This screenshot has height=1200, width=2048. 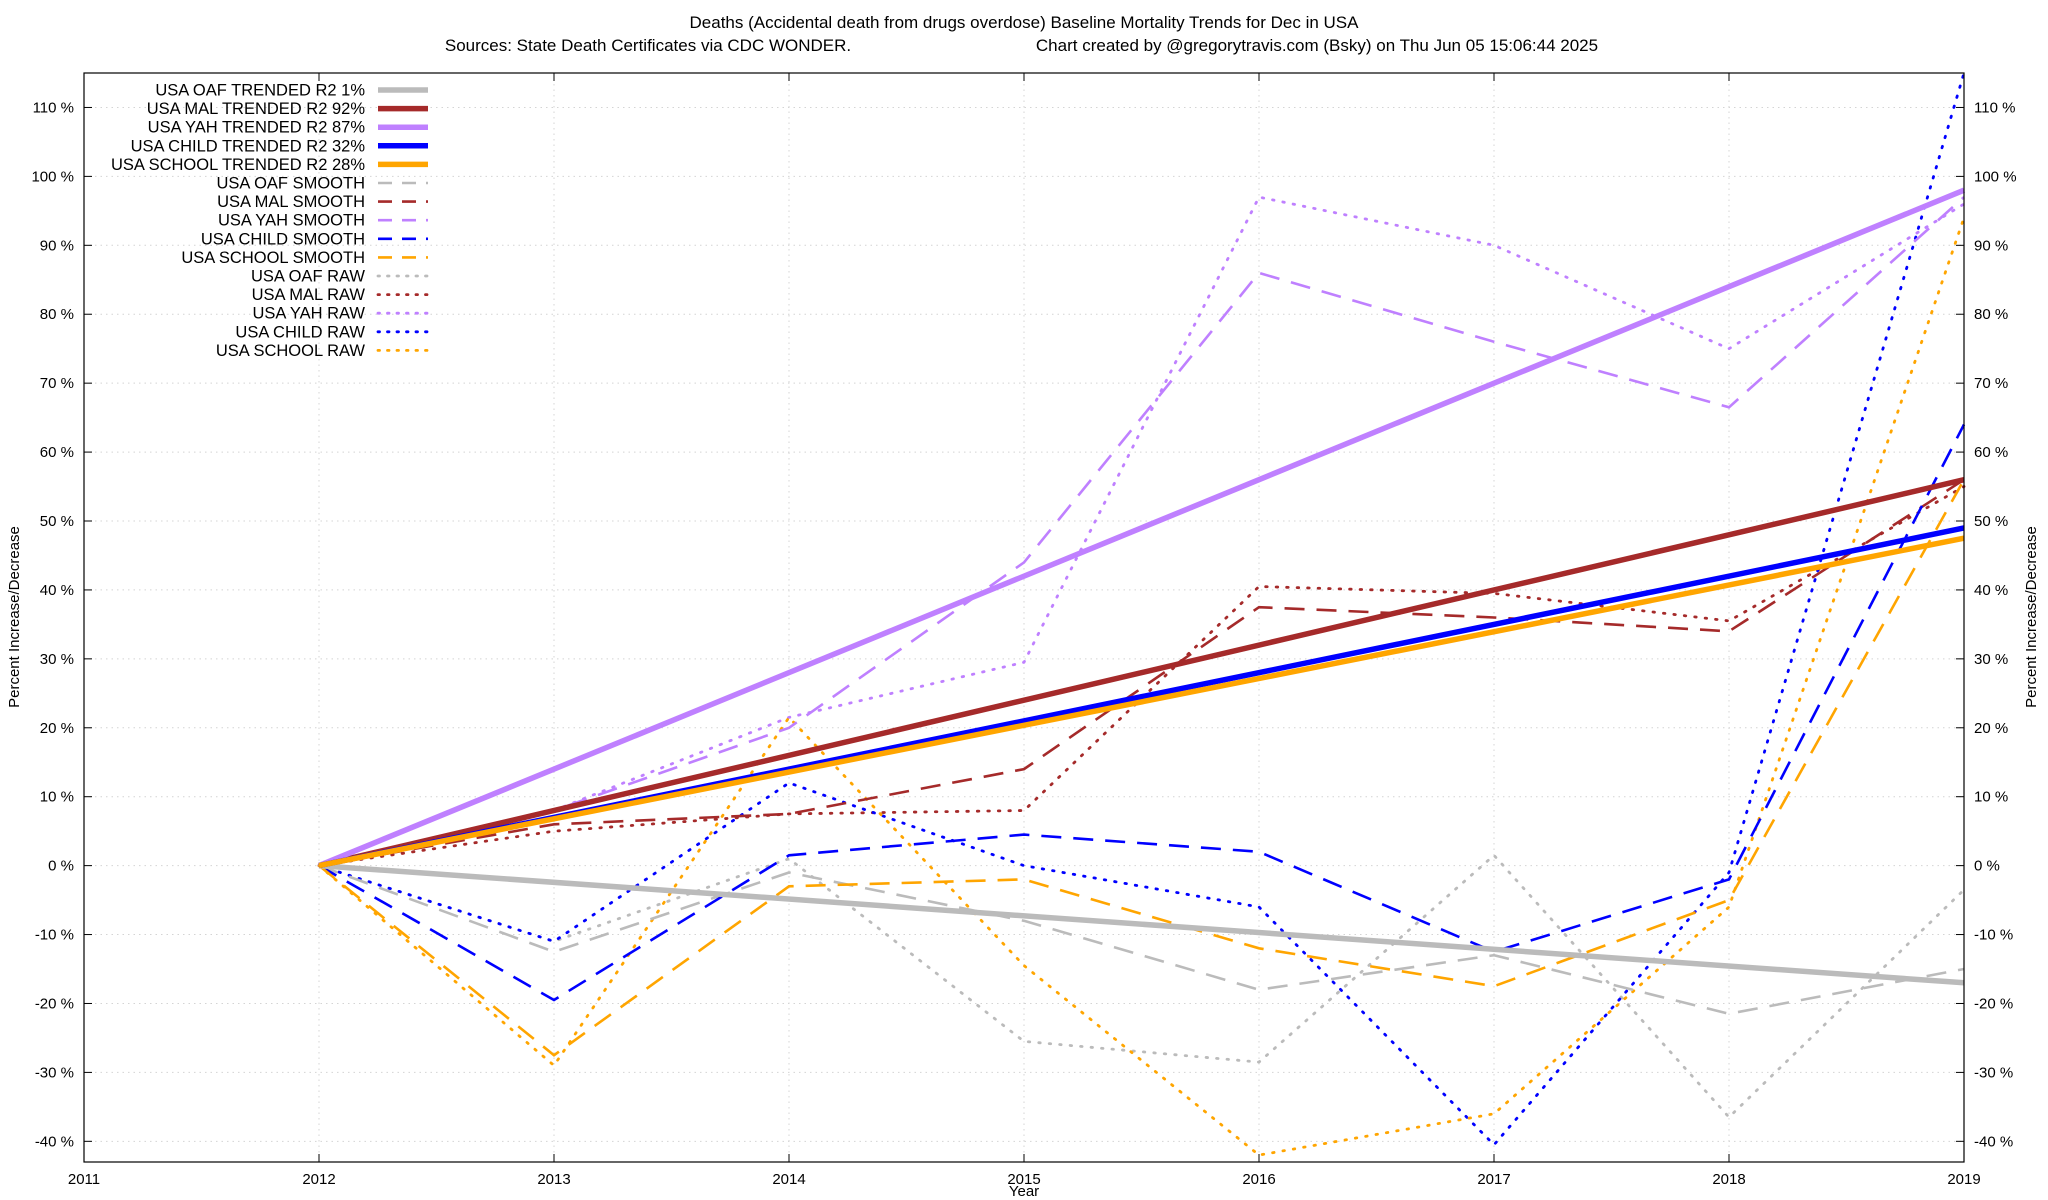 I want to click on legend-label: USA CHILD RAW, so click(x=300, y=332).